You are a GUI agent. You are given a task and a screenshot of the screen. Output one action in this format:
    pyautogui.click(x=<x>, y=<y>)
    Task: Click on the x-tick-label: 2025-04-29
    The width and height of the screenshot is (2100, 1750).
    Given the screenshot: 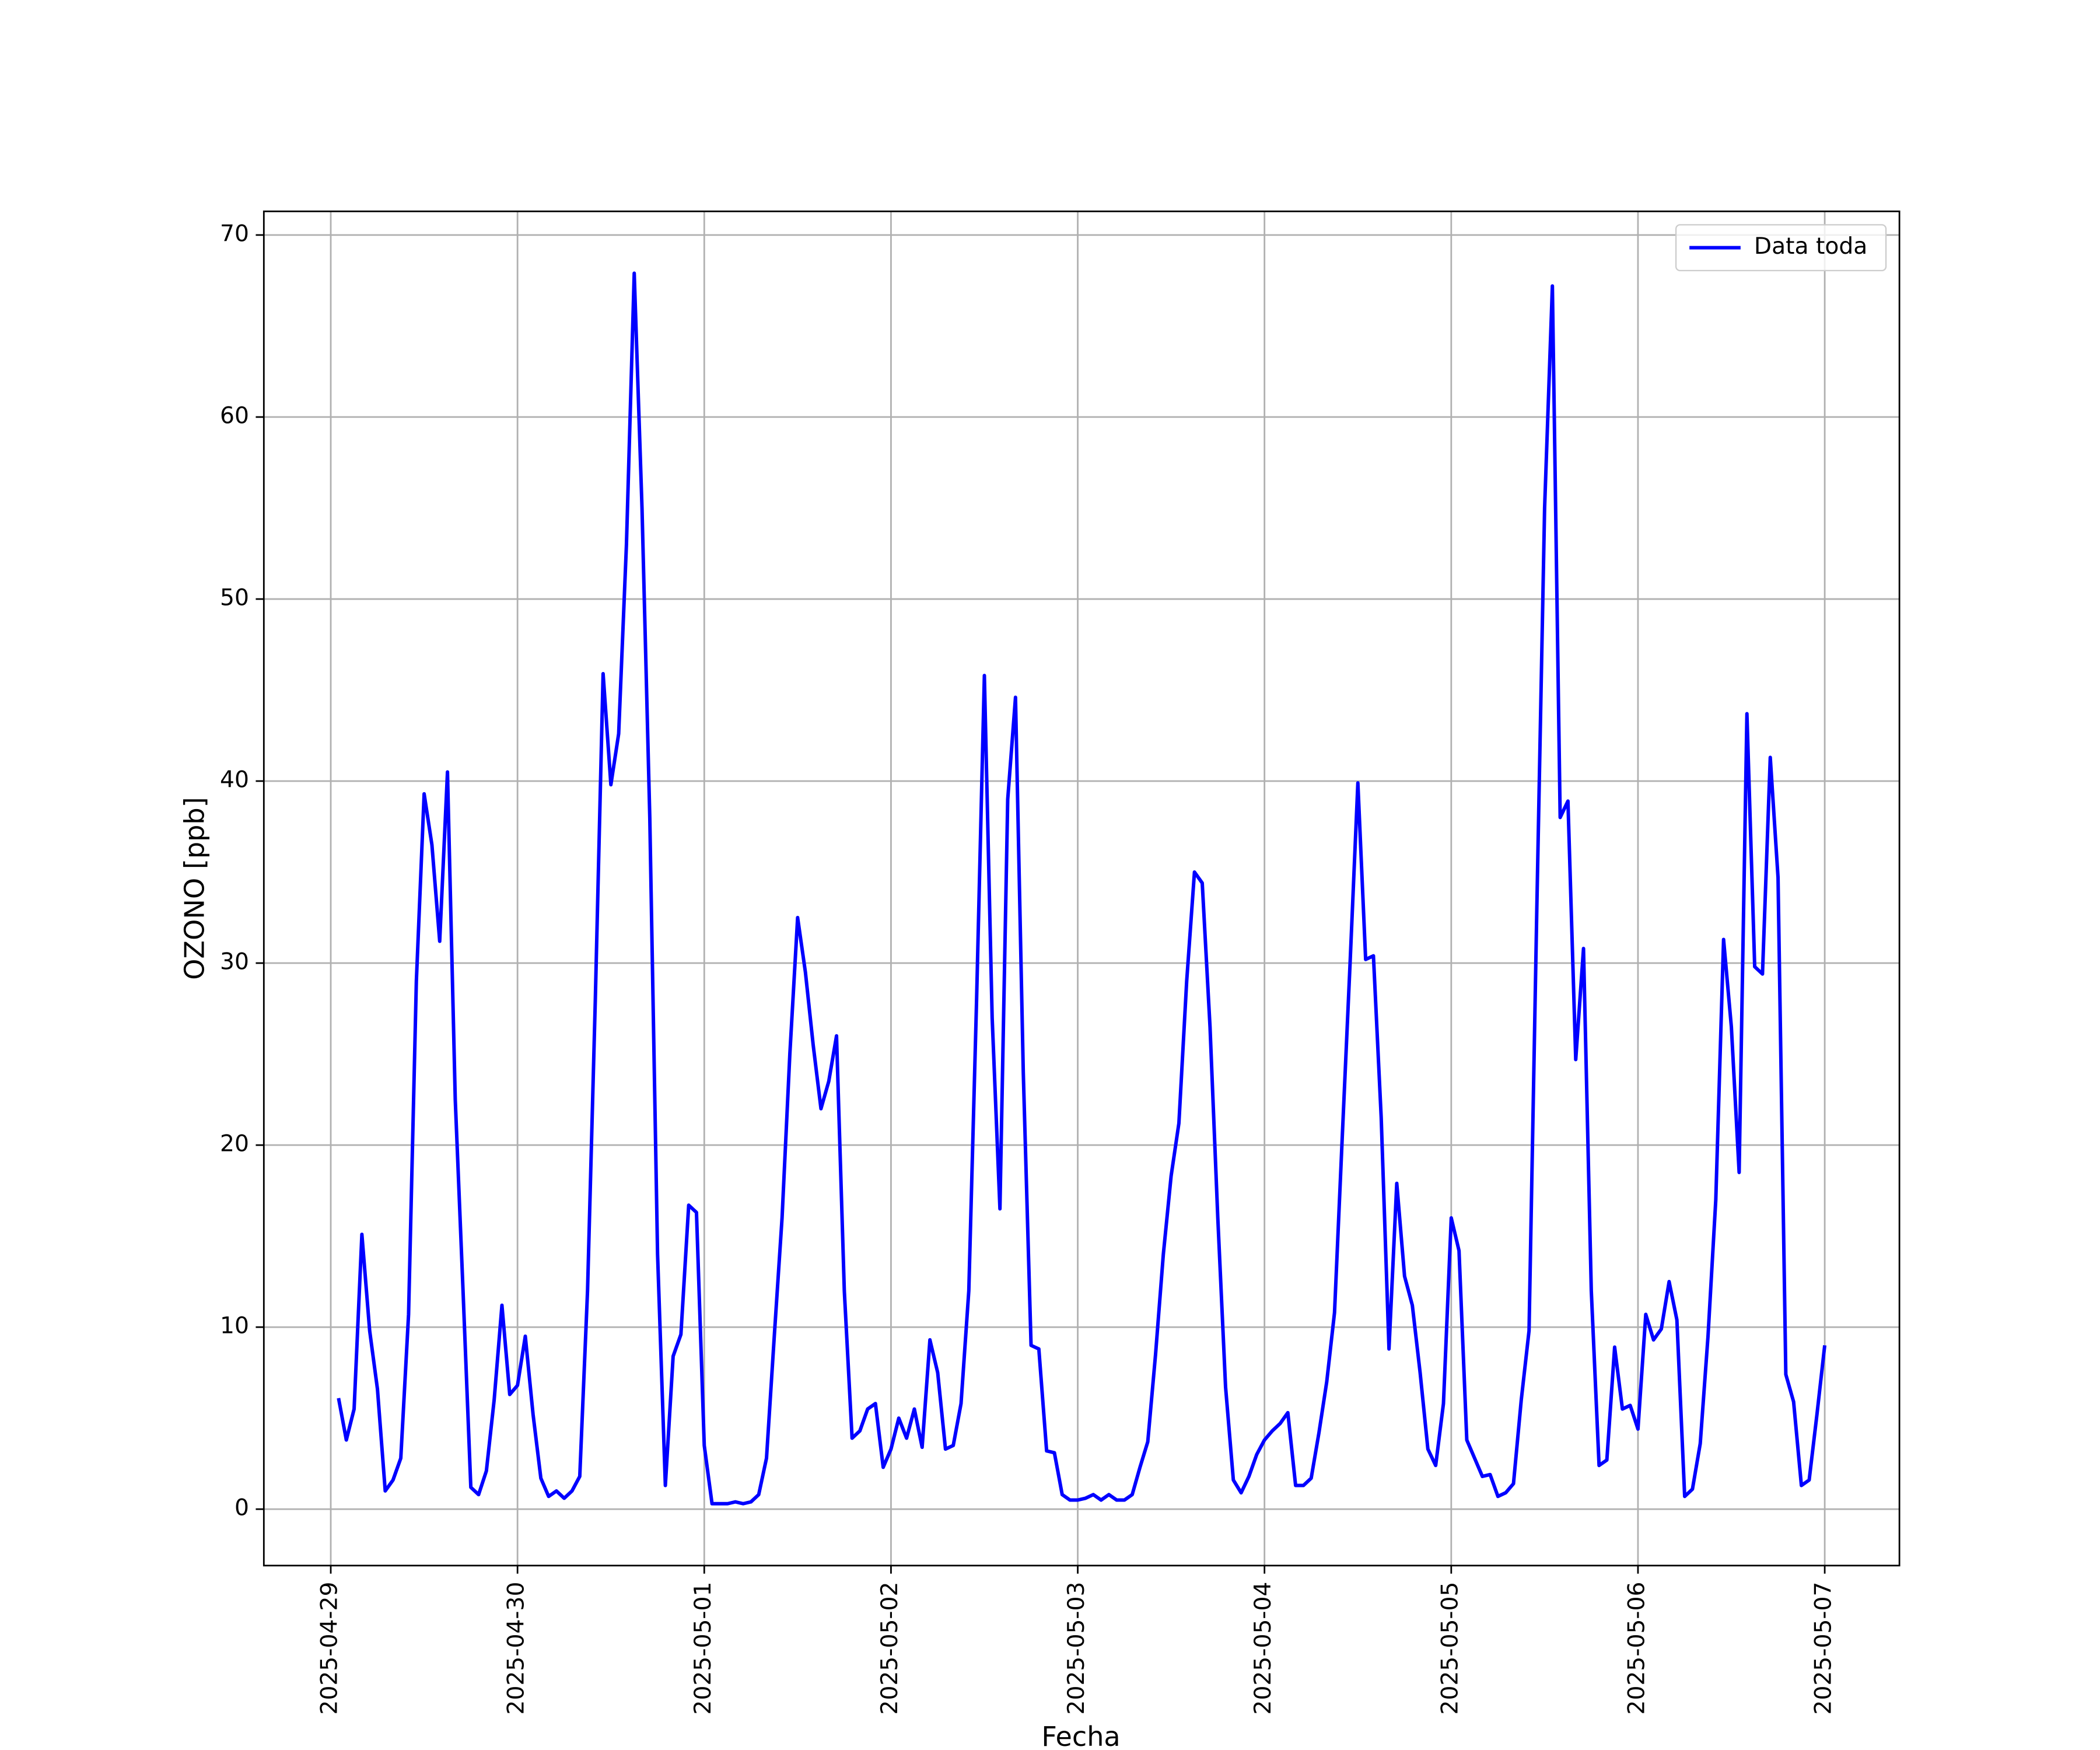 What is the action you would take?
    pyautogui.click(x=330, y=1648)
    